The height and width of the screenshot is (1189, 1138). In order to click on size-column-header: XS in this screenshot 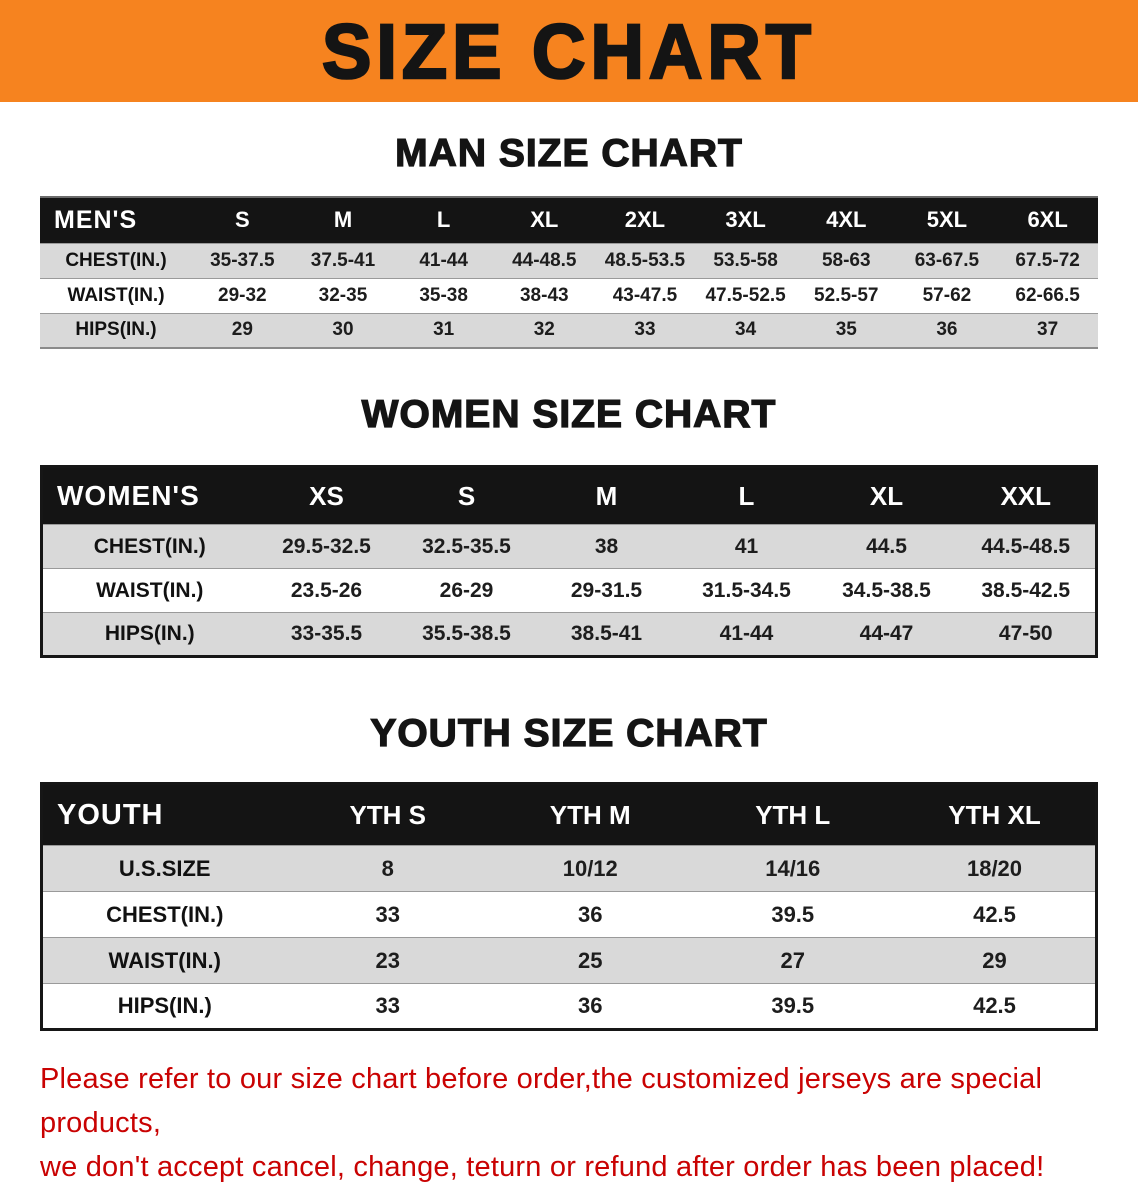, I will do `click(326, 495)`.